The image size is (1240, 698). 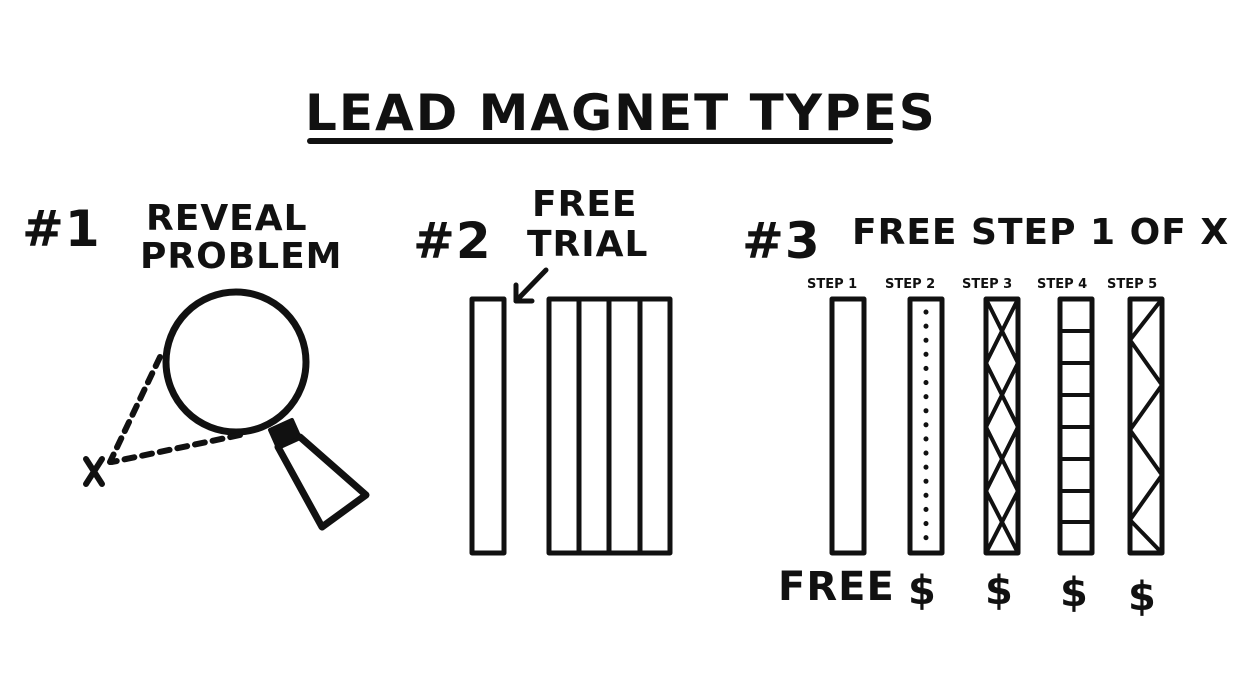 I want to click on section2-number: #2, so click(x=452, y=241).